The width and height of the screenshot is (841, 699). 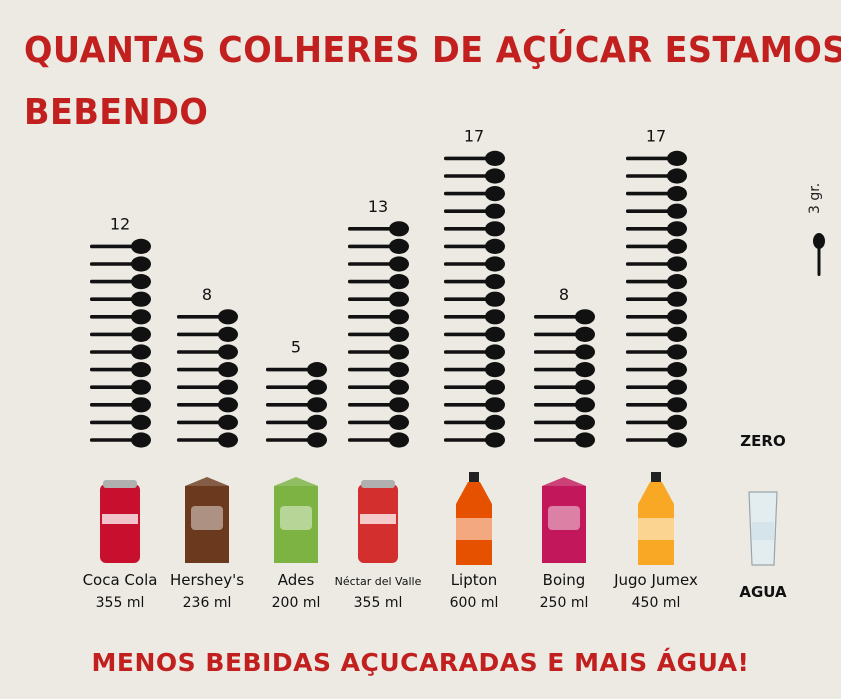 I want to click on volume-label: 250 ml, so click(x=564, y=603).